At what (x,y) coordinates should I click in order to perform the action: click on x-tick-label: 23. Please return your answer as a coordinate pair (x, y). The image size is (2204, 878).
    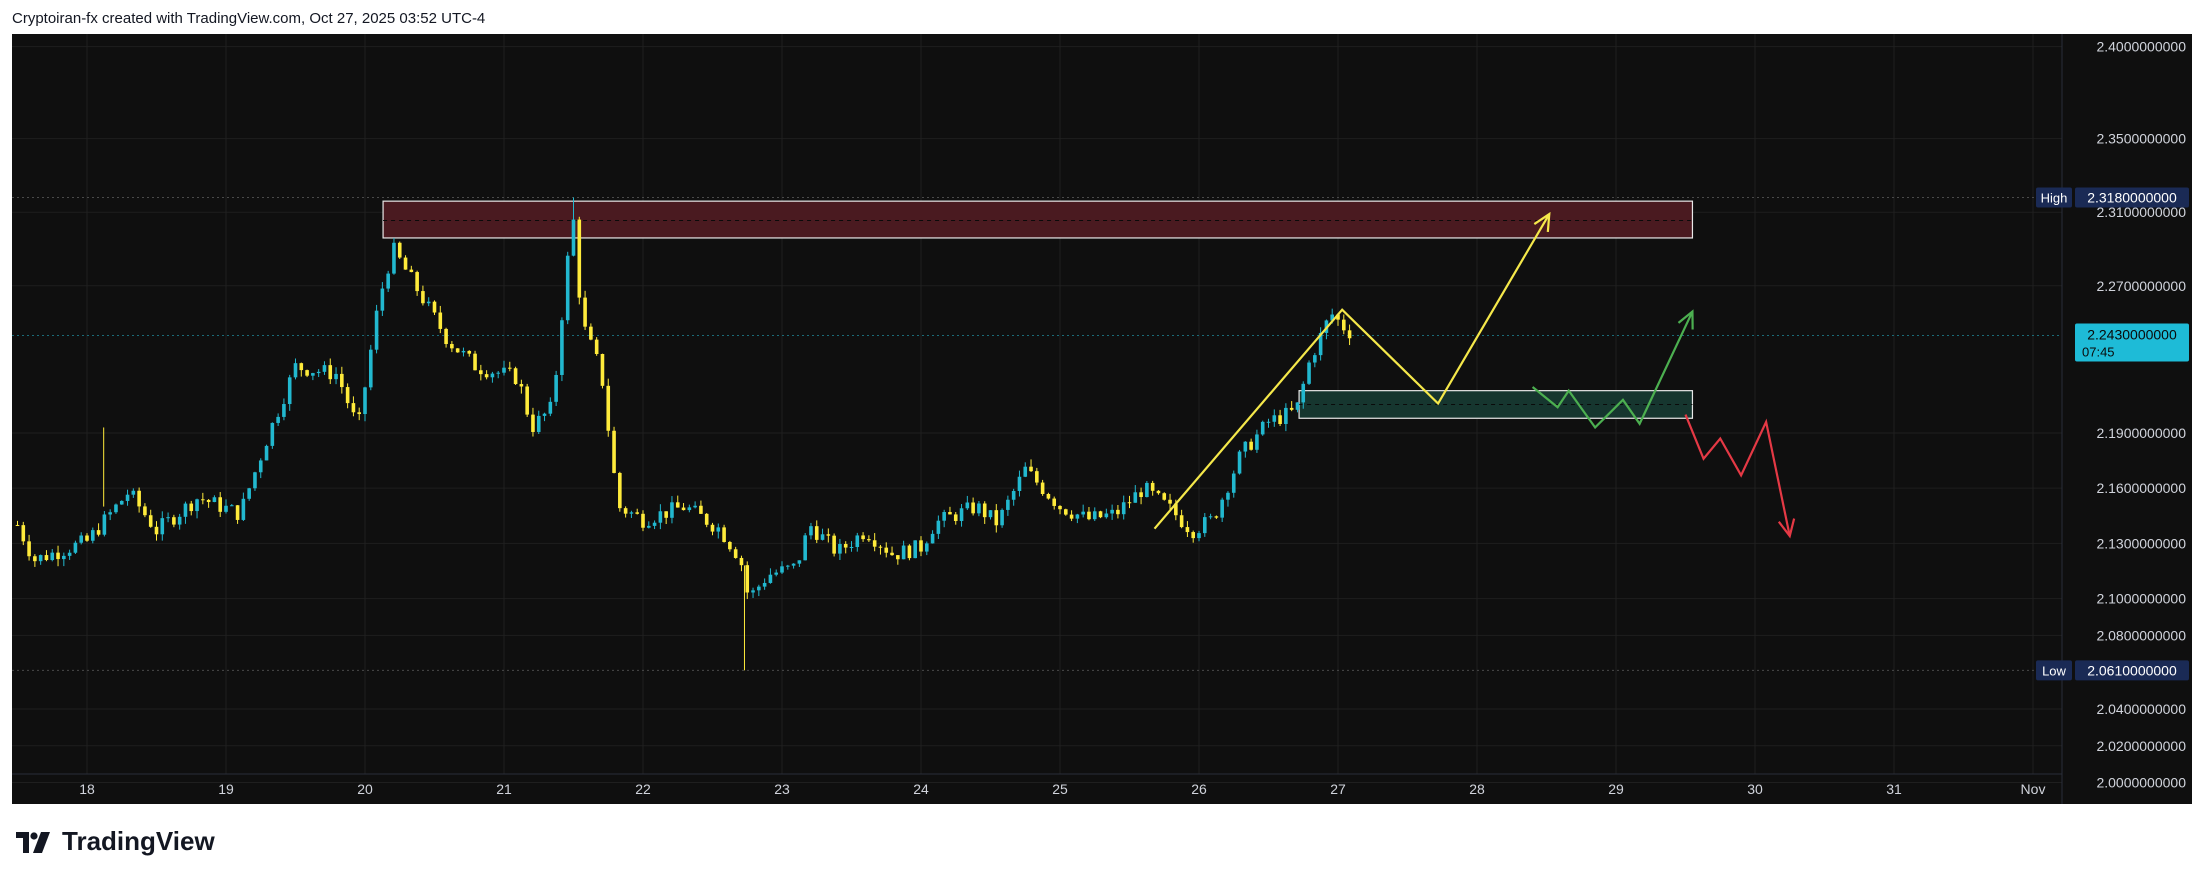
    Looking at the image, I should click on (782, 789).